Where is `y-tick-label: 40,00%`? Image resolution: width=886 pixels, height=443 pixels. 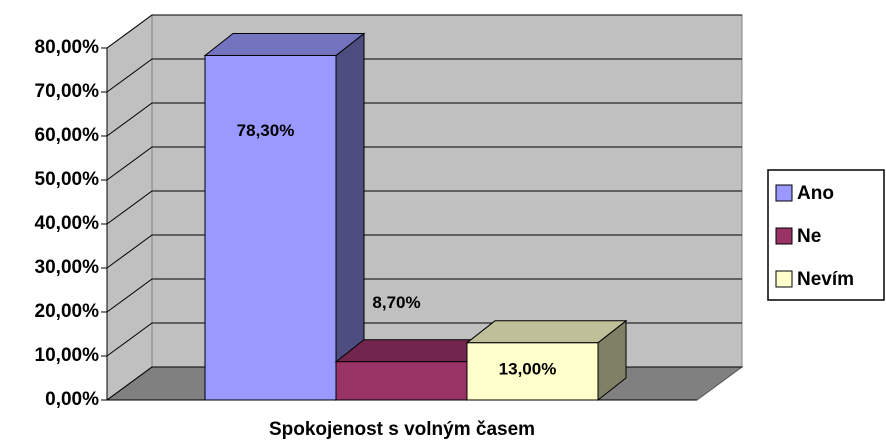 y-tick-label: 40,00% is located at coordinates (67, 223).